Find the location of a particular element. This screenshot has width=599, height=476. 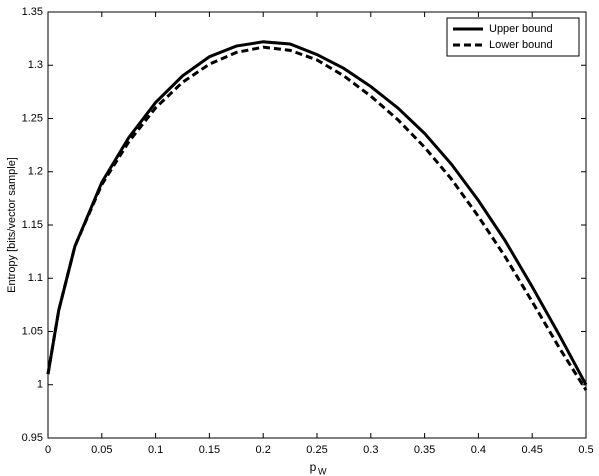

x-tick-label: 0.35 is located at coordinates (424, 450).